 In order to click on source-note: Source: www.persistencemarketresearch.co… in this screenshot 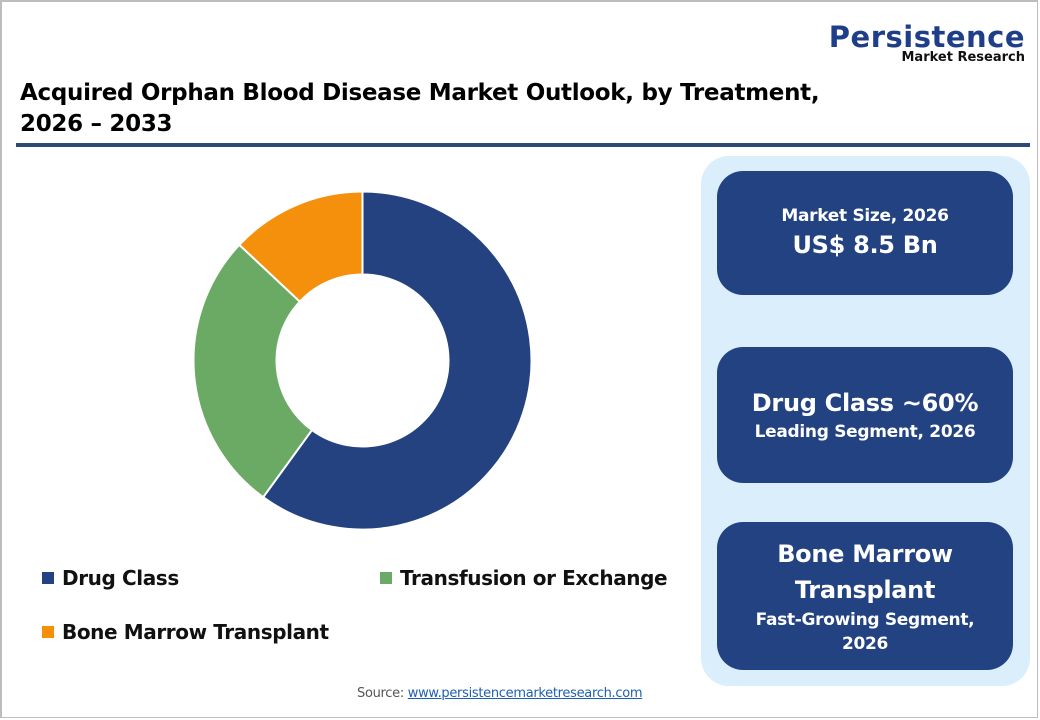, I will do `click(500, 693)`.